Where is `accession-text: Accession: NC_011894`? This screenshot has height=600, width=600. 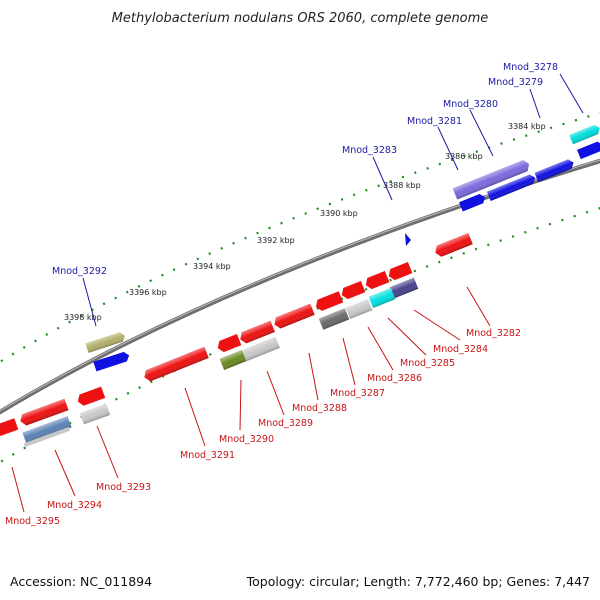
accession-text: Accession: NC_011894 is located at coordinates (81, 581).